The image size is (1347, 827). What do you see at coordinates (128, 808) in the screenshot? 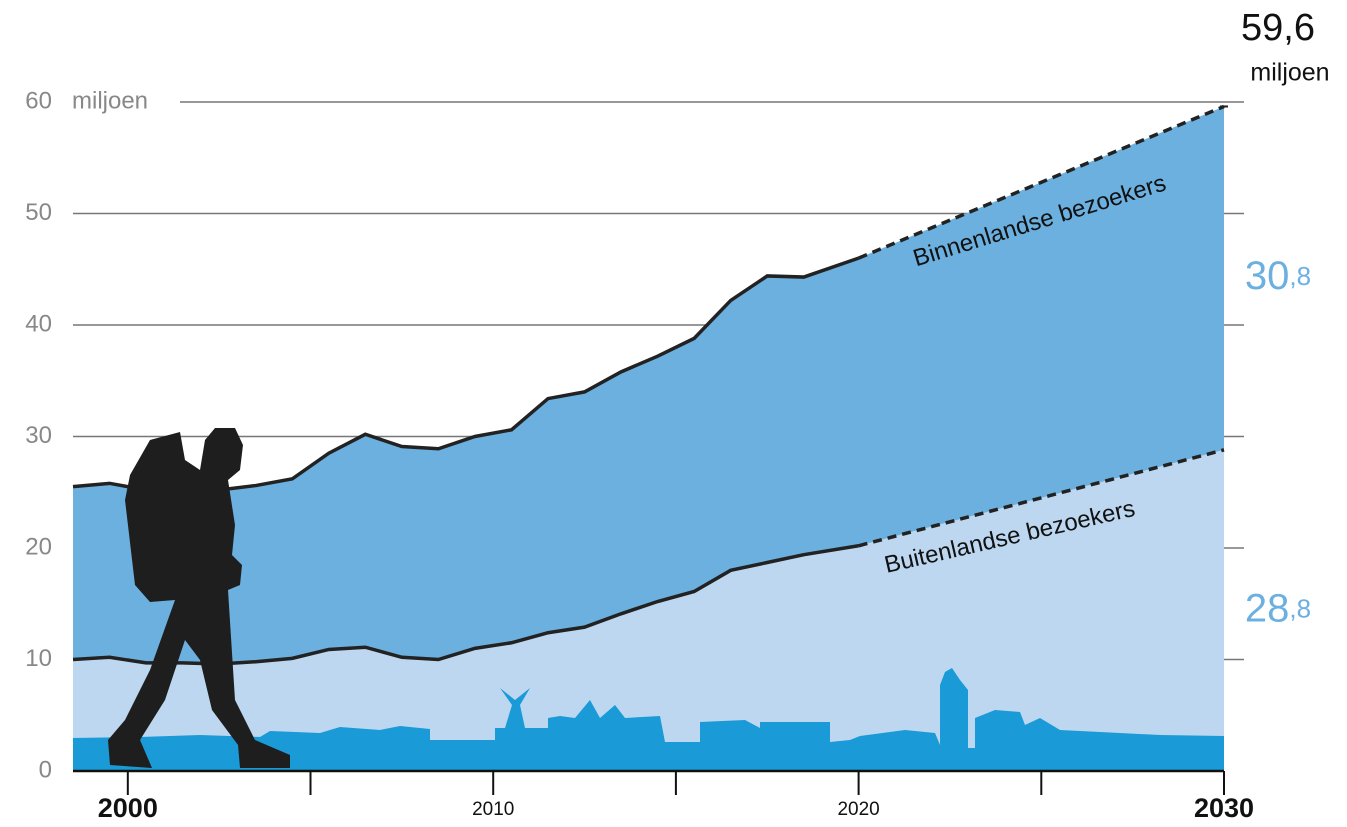
I see `x-tick-label: 2000` at bounding box center [128, 808].